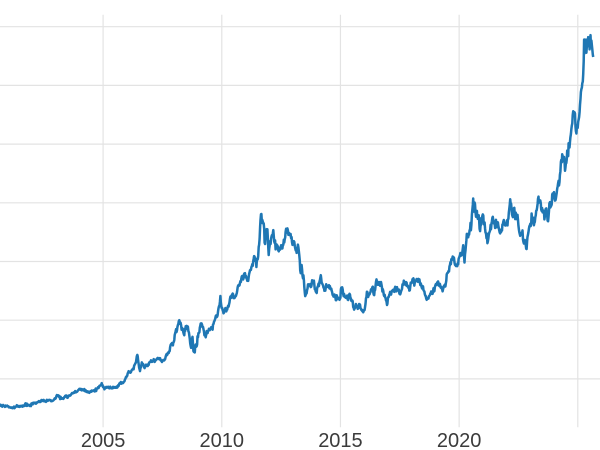 Image resolution: width=600 pixels, height=450 pixels. Describe the element at coordinates (340, 440) in the screenshot. I see `svg-text: 2015` at that location.